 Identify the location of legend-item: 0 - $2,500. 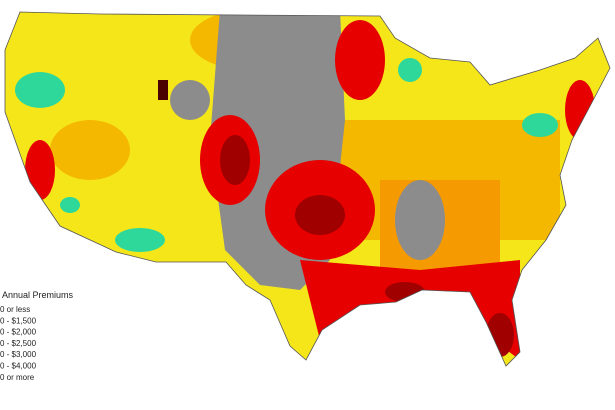
(18, 343).